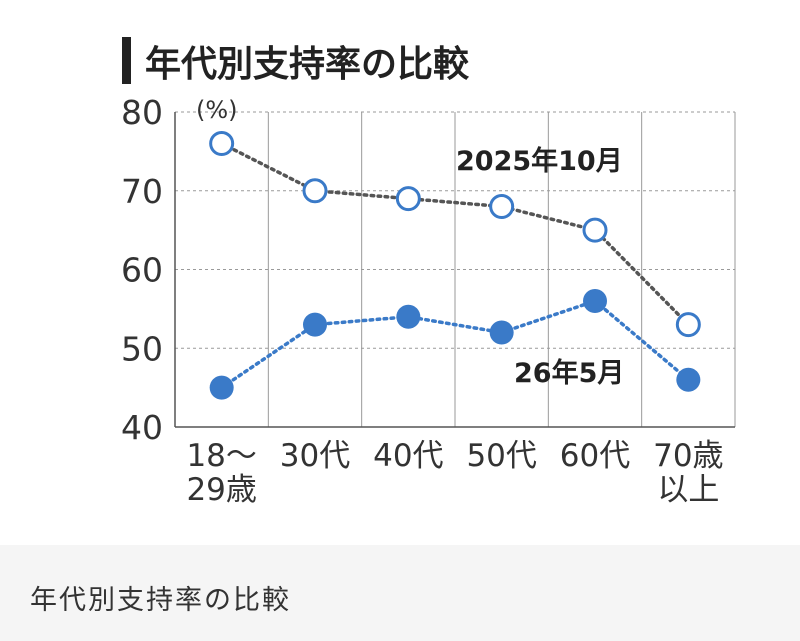 This screenshot has width=800, height=641. Describe the element at coordinates (221, 490) in the screenshot. I see `x-tick-label-line: 29歳` at that location.